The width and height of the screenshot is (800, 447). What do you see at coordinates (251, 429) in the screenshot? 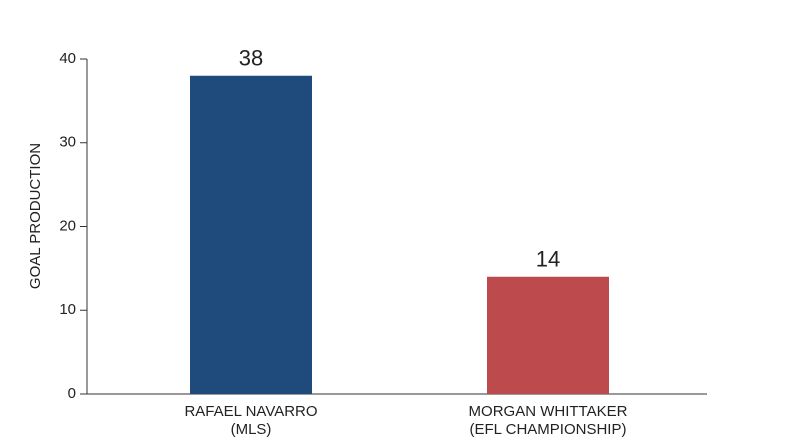
I see `x-tick-label: (MLS)` at bounding box center [251, 429].